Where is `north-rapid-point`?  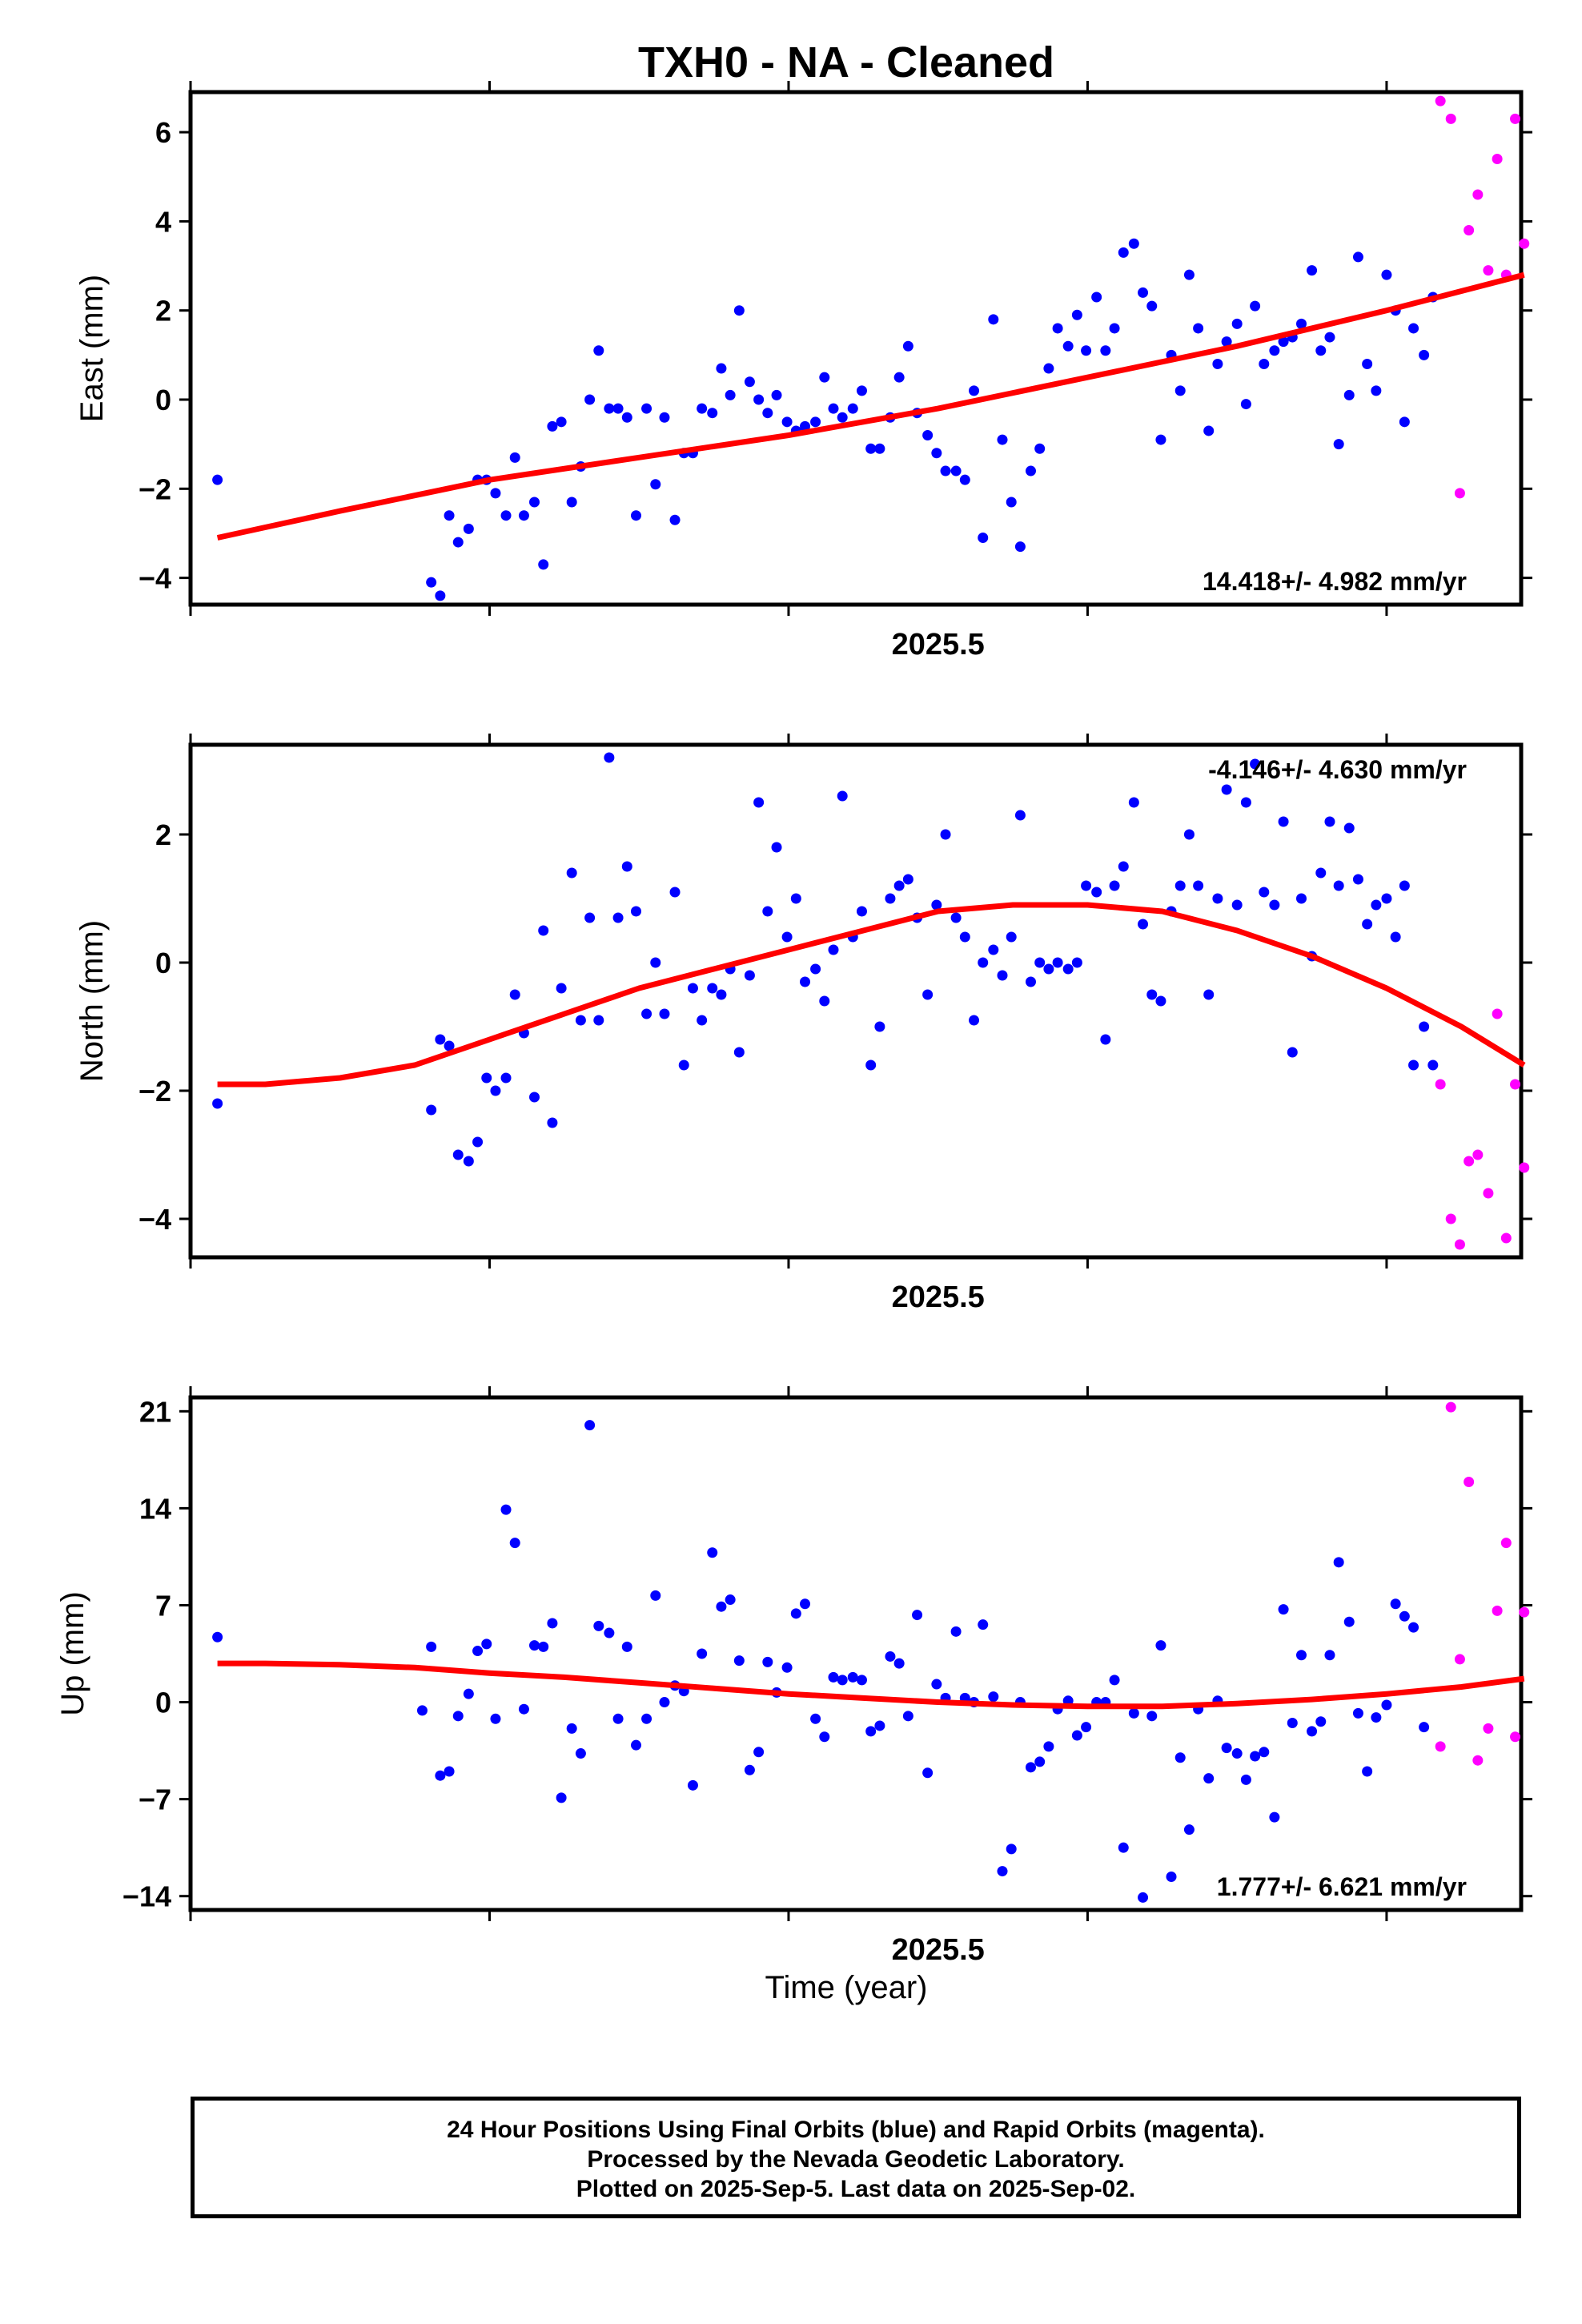 north-rapid-point is located at coordinates (1506, 1238).